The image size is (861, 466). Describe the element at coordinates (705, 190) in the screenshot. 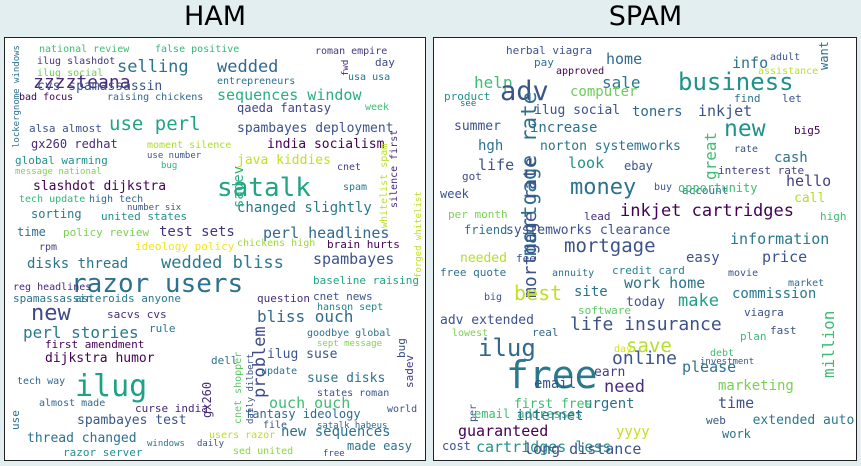

I see `word-account: account` at that location.